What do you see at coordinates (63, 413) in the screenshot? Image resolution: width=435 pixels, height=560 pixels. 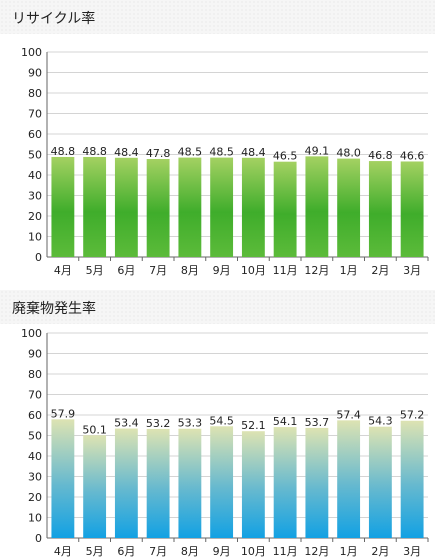 I see `data-label: 57.9` at bounding box center [63, 413].